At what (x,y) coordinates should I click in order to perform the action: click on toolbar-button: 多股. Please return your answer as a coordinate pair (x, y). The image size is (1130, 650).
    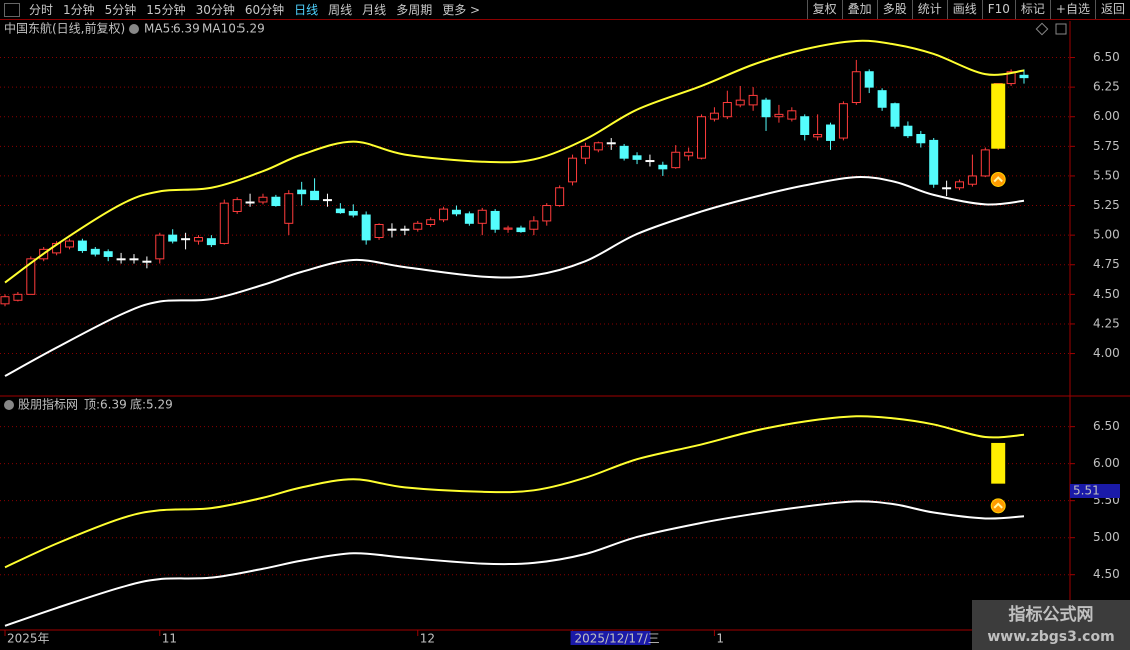
    Looking at the image, I should click on (894, 9).